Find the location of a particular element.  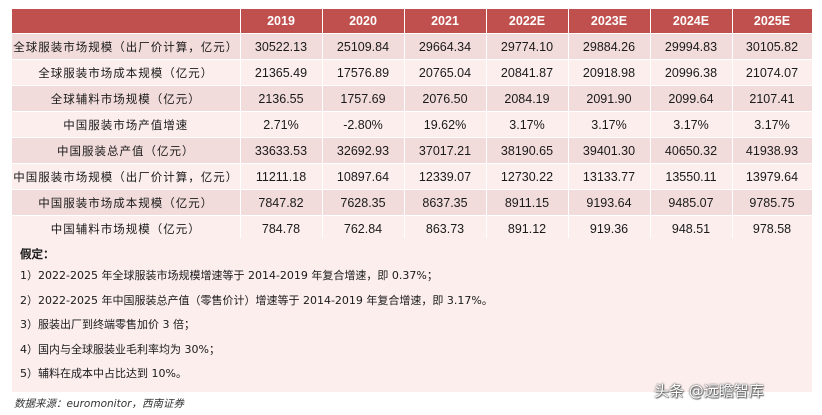

table-cell: 38190.65 is located at coordinates (527, 150).